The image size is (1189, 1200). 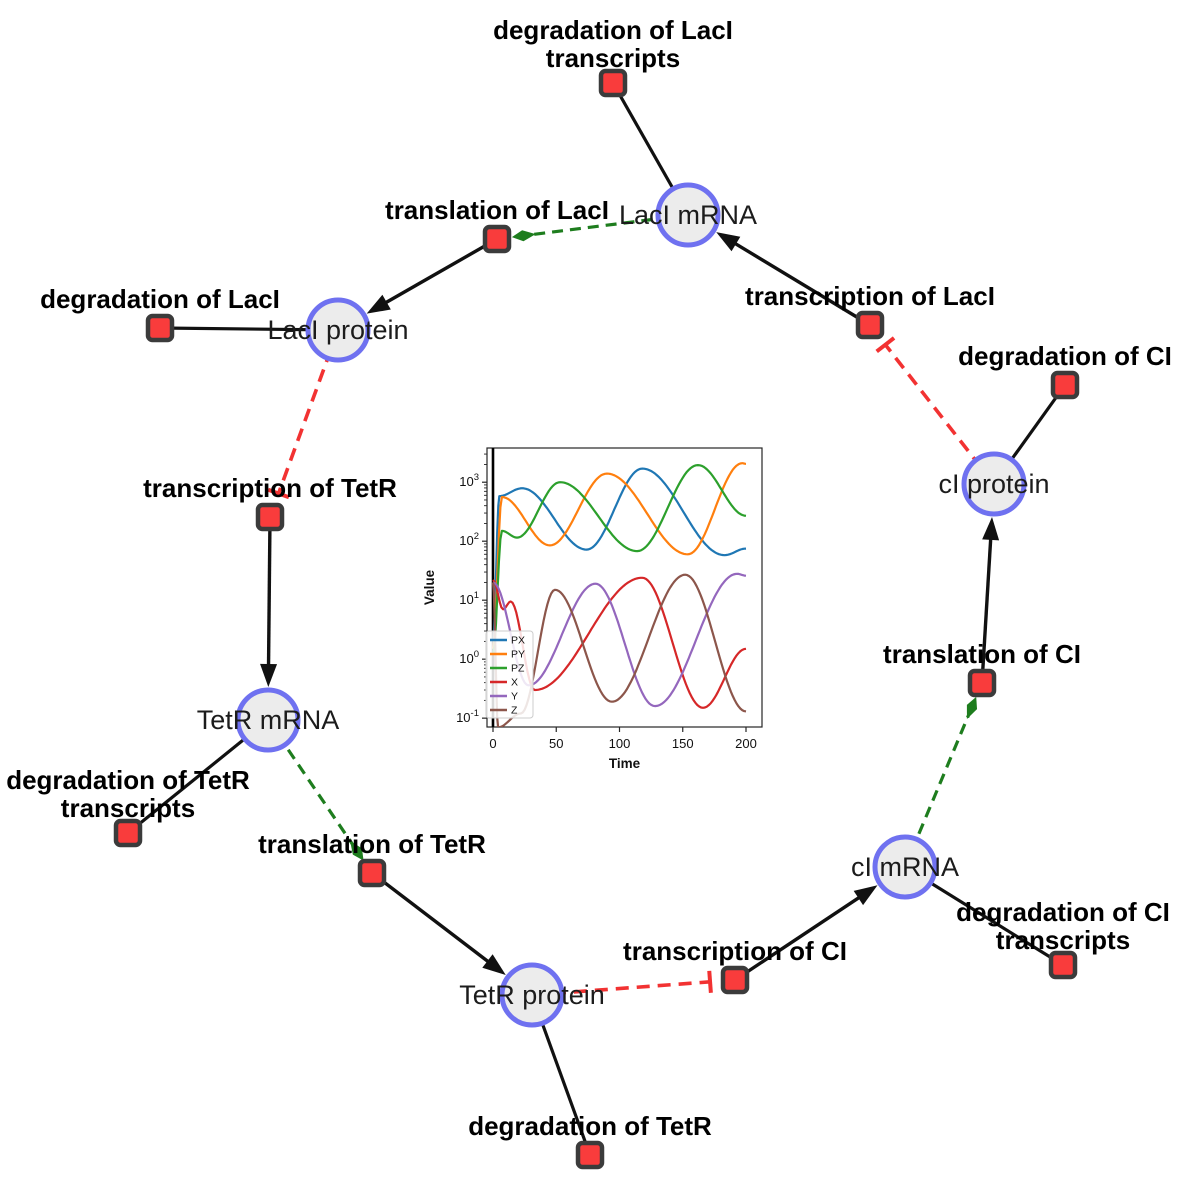 I want to click on reaction-label-deg_lacI_tx: degradation of LacI, so click(x=613, y=30).